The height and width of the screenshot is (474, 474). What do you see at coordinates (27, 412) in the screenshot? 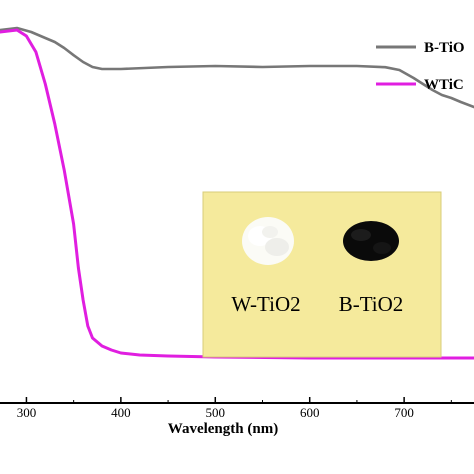
I see `x-tick-label-300: 300` at bounding box center [27, 412].